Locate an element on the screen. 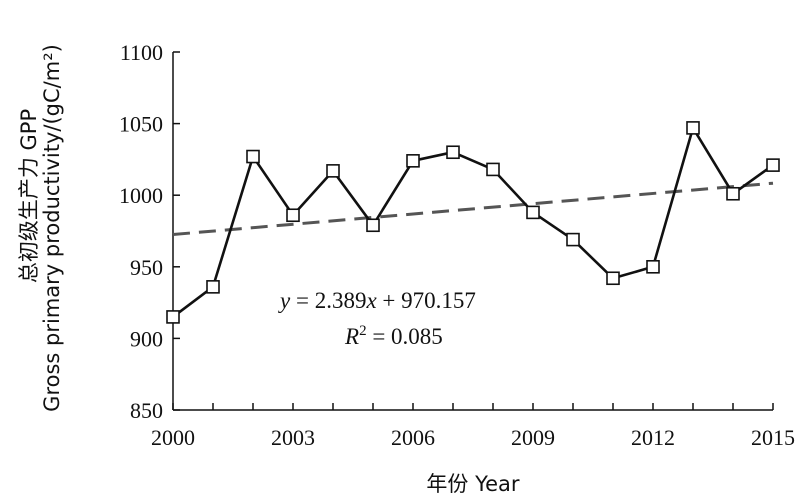  x-axis-title: 年份 Year is located at coordinates (473, 484).